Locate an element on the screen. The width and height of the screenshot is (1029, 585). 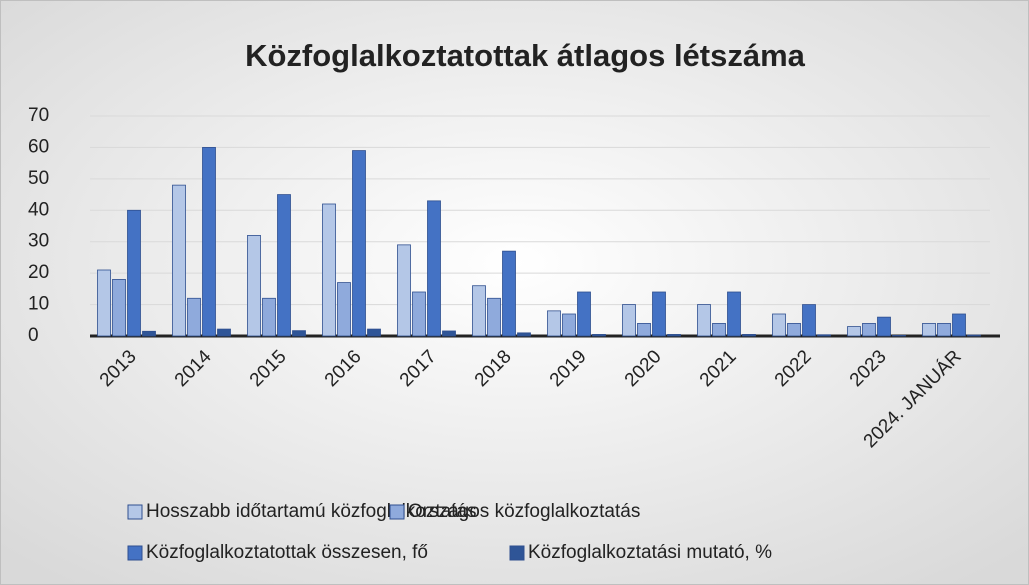
y-tick-label: 40 is located at coordinates (38, 209).